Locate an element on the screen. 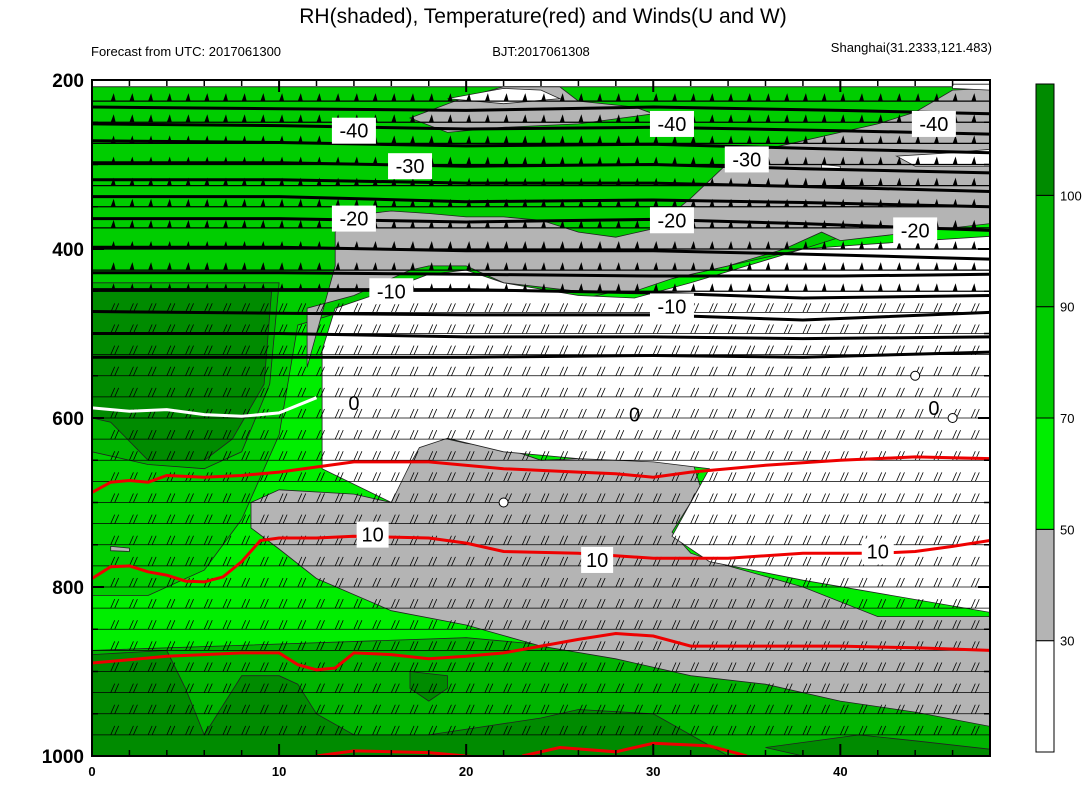 The height and width of the screenshot is (806, 1087). x-tick-label: 40 is located at coordinates (840, 771).